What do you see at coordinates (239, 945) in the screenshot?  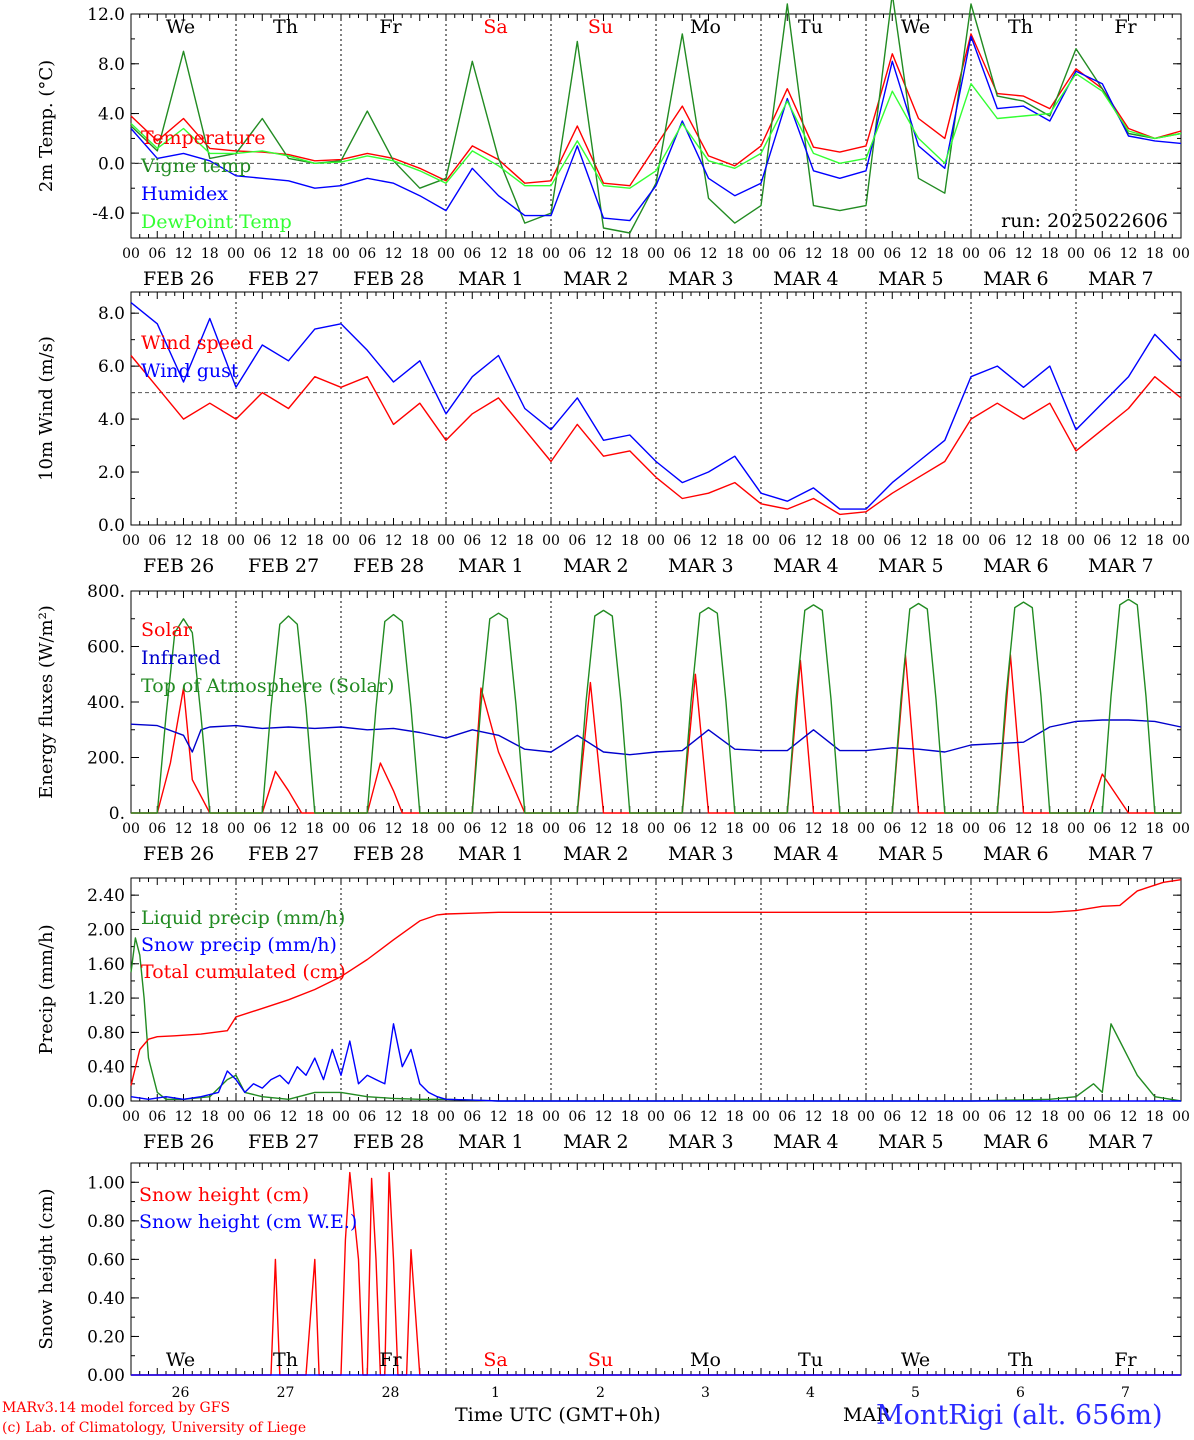 I see `legend-entry: Snow precip (mm/h)` at bounding box center [239, 945].